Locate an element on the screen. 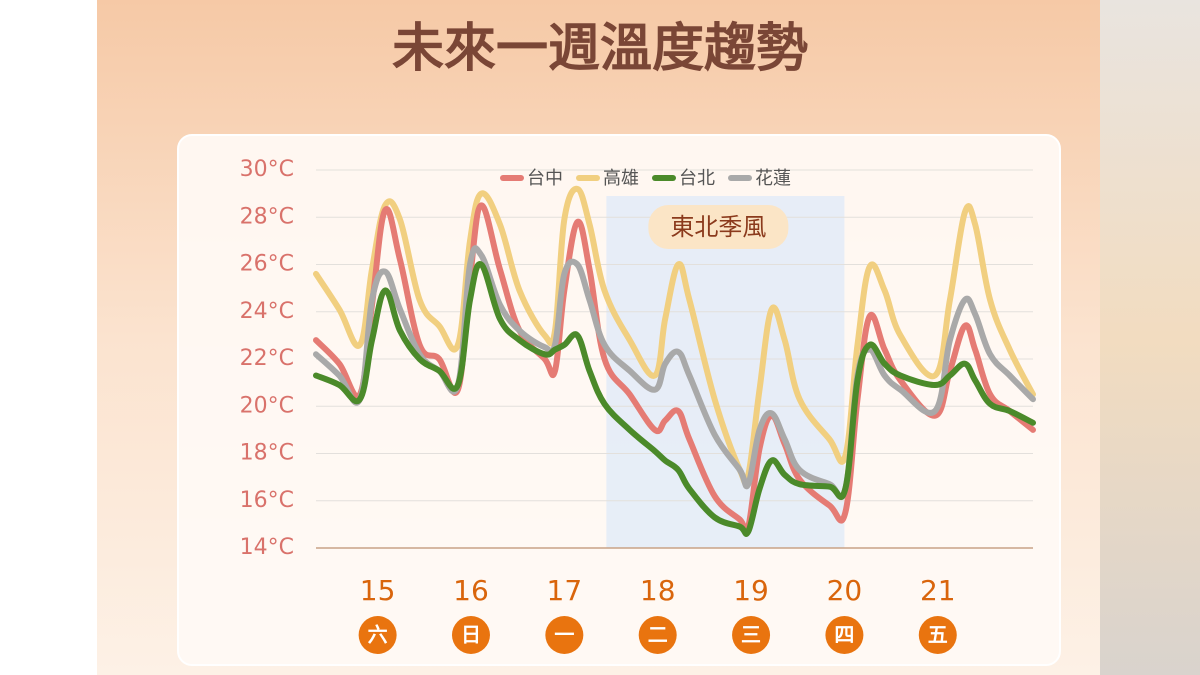 Image resolution: width=1200 pixels, height=675 pixels. annotation-label: 東北季風 is located at coordinates (718, 227).